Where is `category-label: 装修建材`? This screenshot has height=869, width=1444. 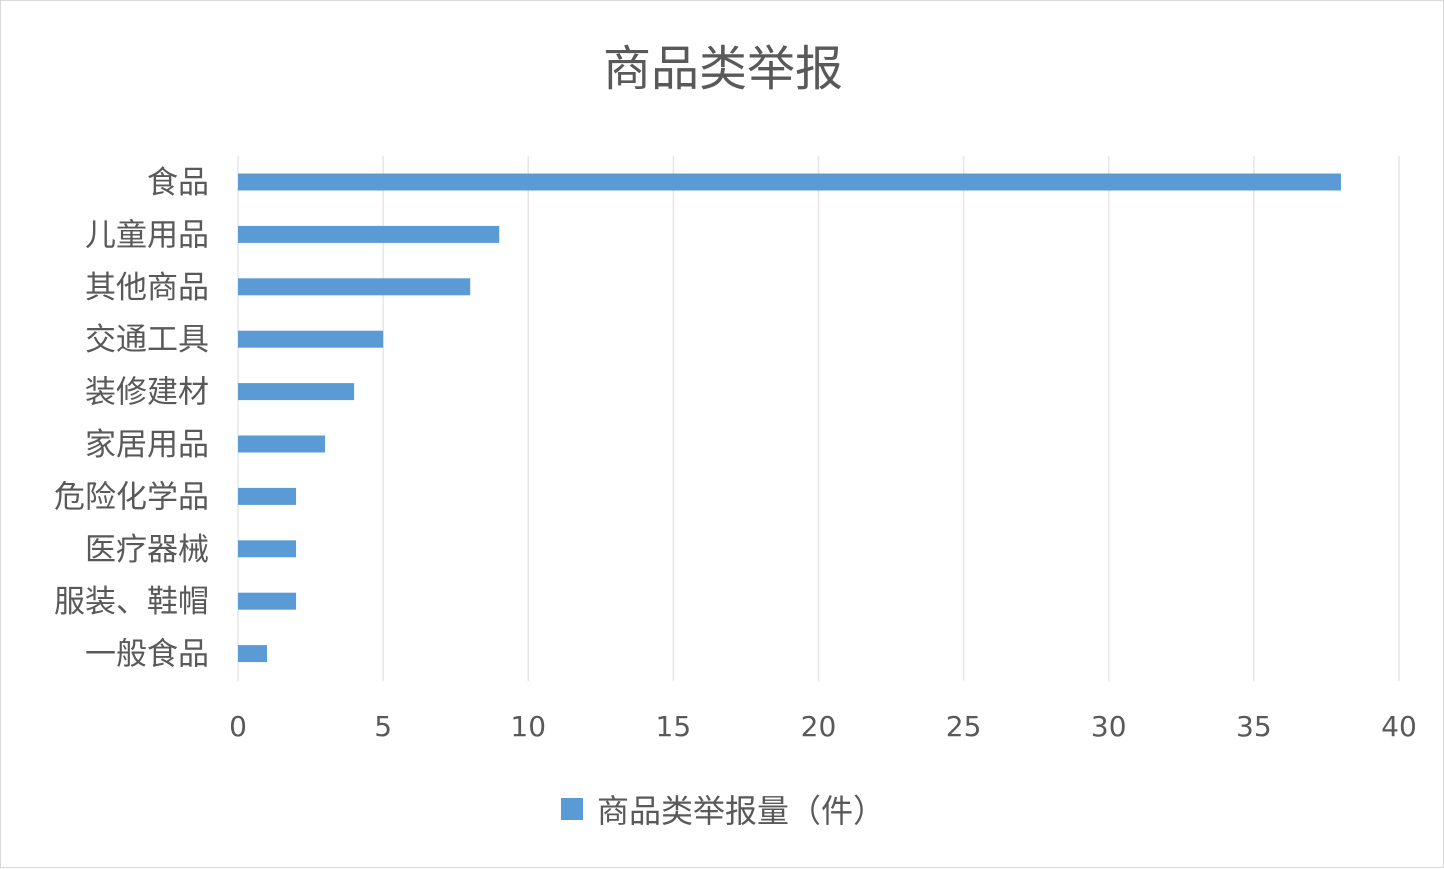 category-label: 装修建材 is located at coordinates (147, 393).